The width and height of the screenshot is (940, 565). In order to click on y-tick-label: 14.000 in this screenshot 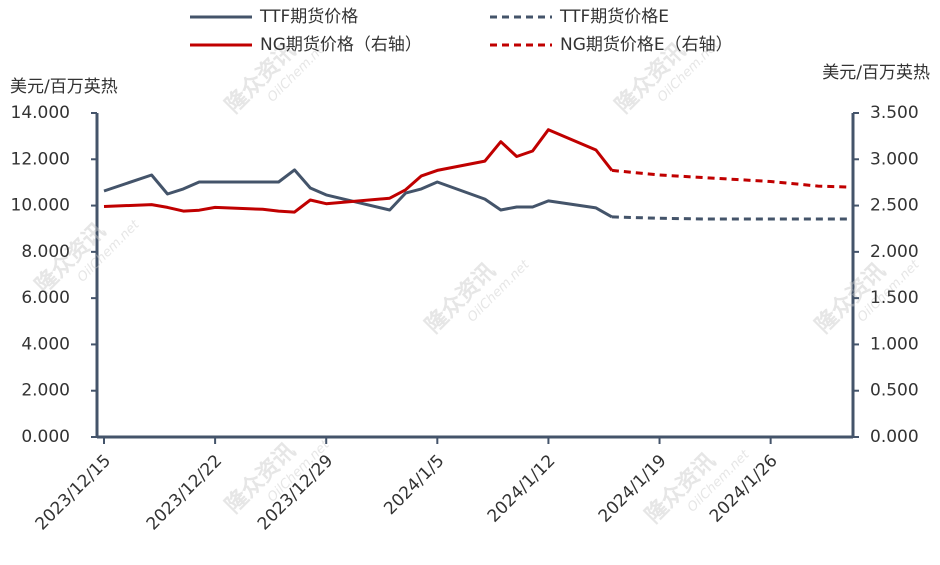, I will do `click(40, 113)`.